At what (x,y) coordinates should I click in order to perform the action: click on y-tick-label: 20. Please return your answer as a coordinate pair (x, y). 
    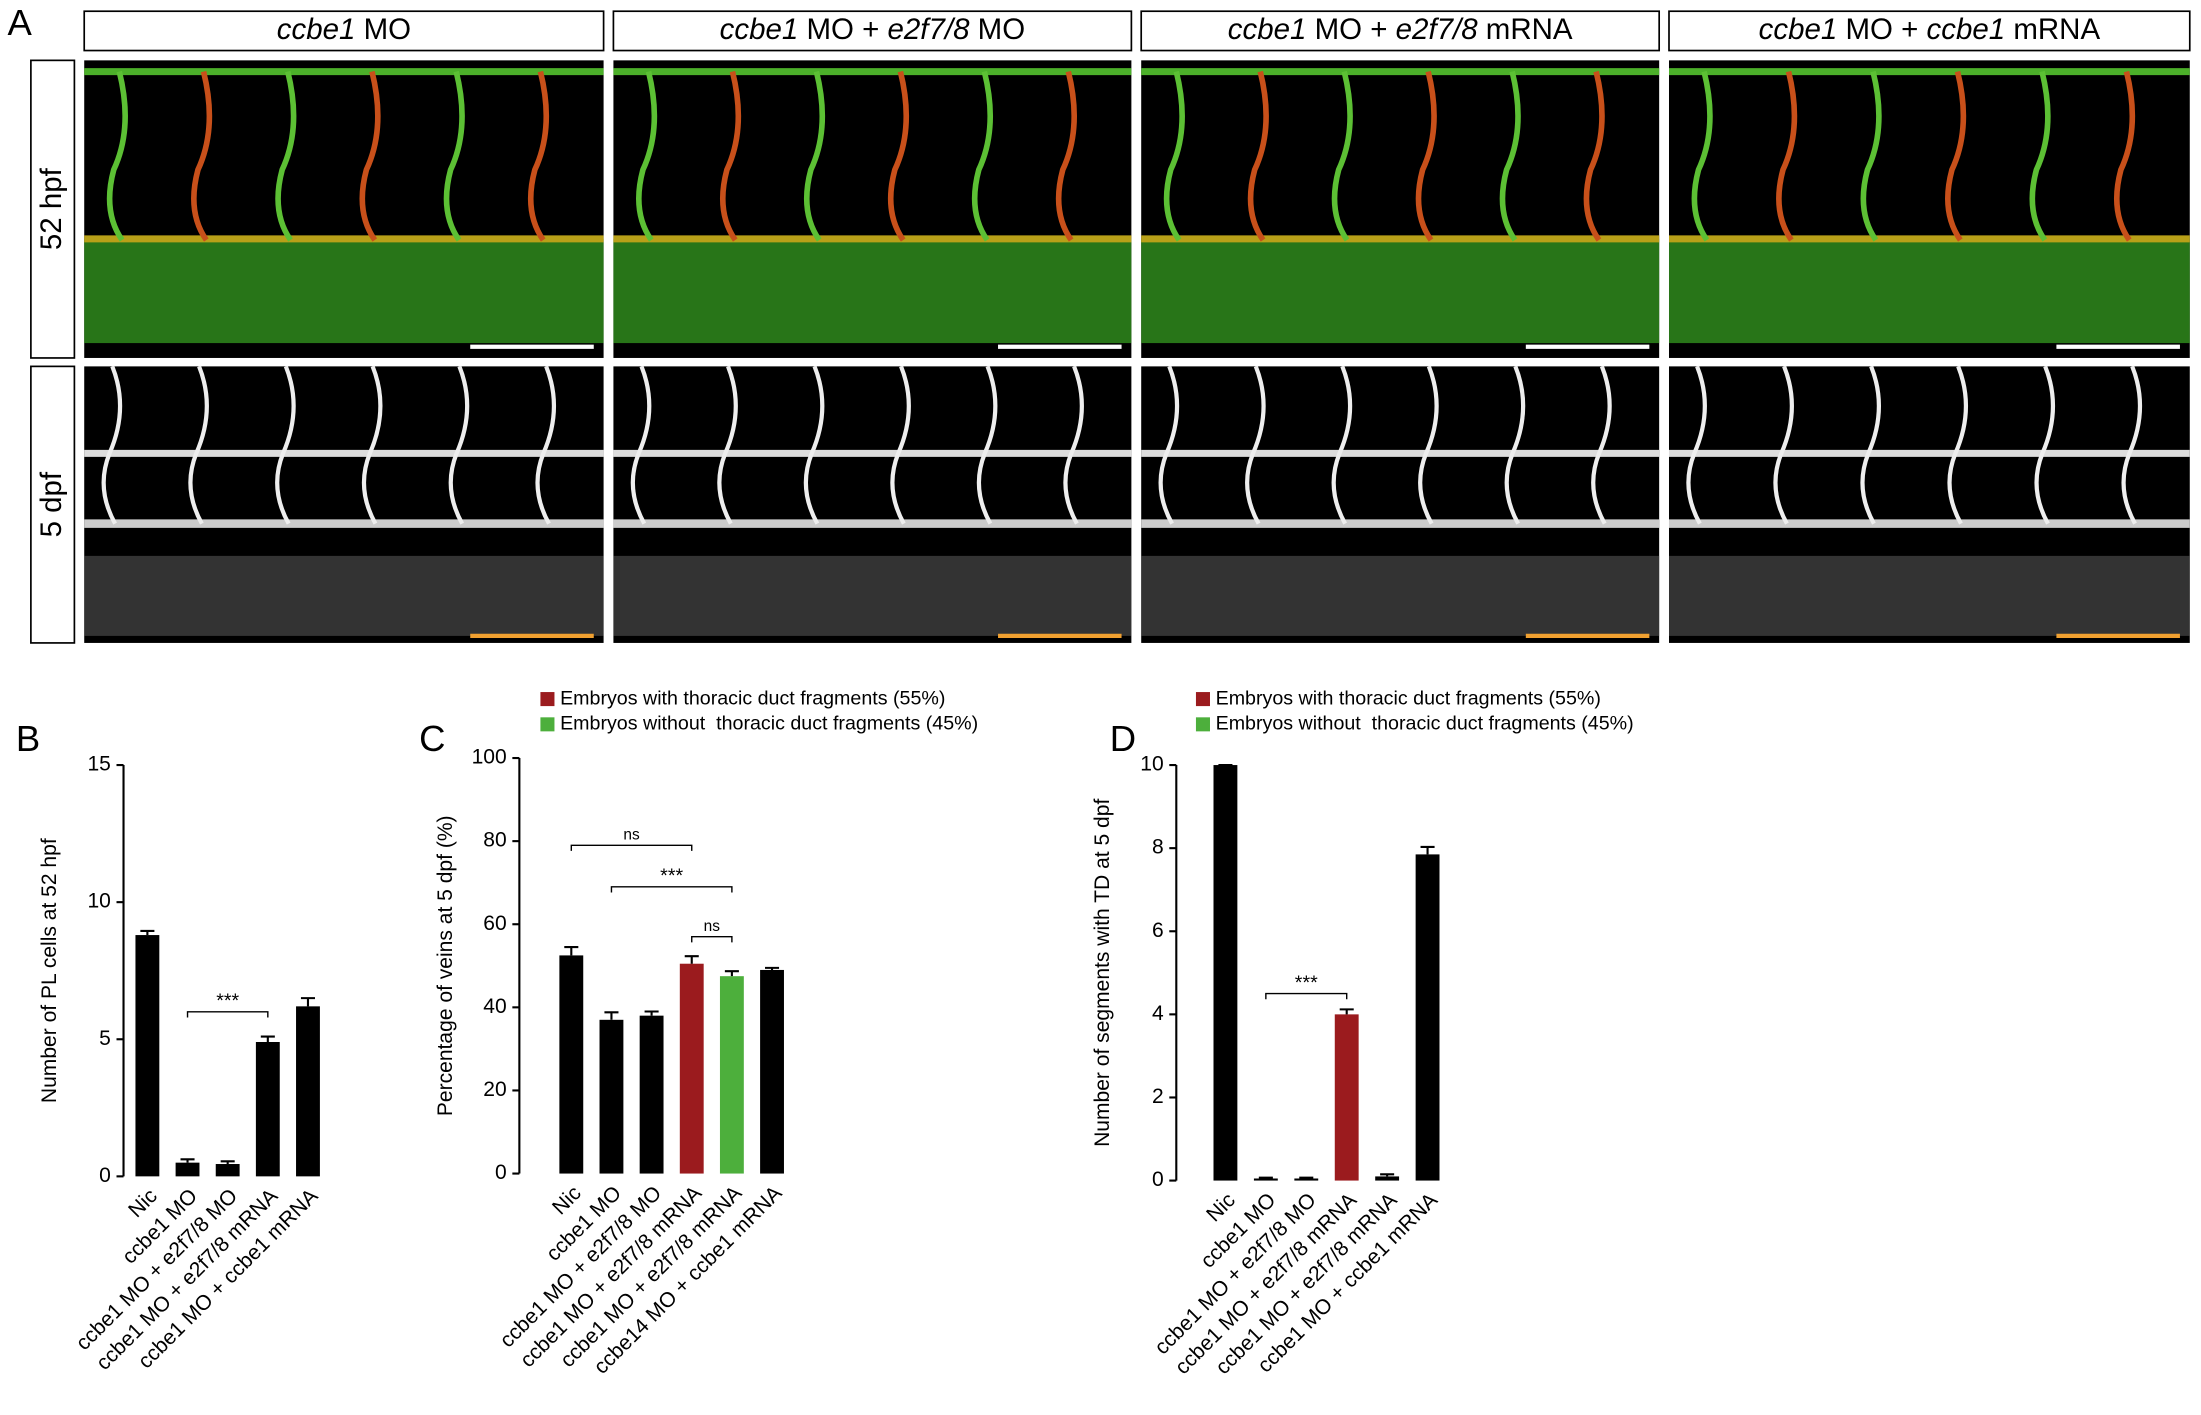
    Looking at the image, I should click on (494, 1089).